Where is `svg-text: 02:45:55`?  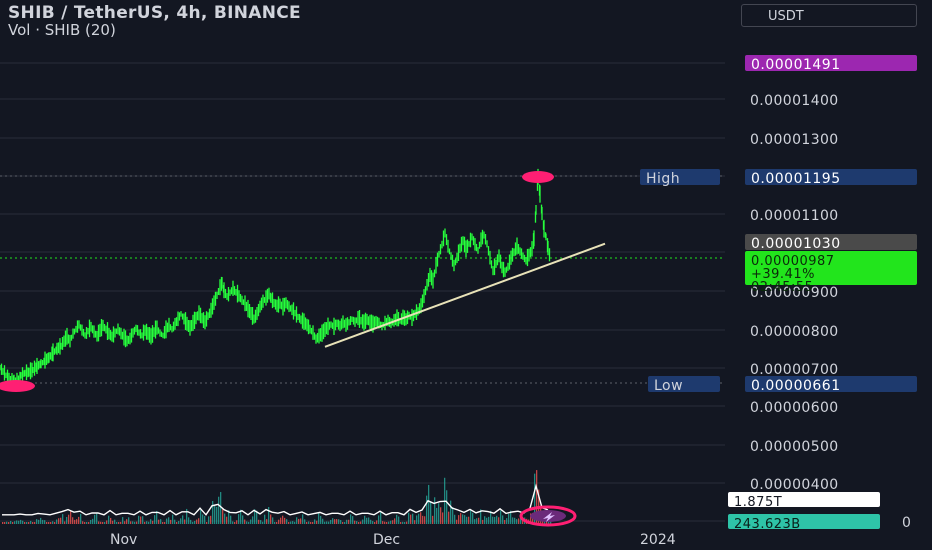
svg-text: 02:45:55 is located at coordinates (782, 287).